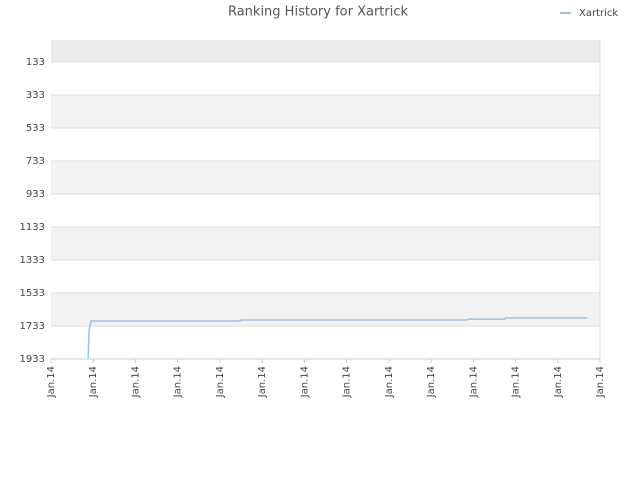 Image resolution: width=640 pixels, height=480 pixels. Describe the element at coordinates (35, 95) in the screenshot. I see `y-tick-label: 333` at that location.